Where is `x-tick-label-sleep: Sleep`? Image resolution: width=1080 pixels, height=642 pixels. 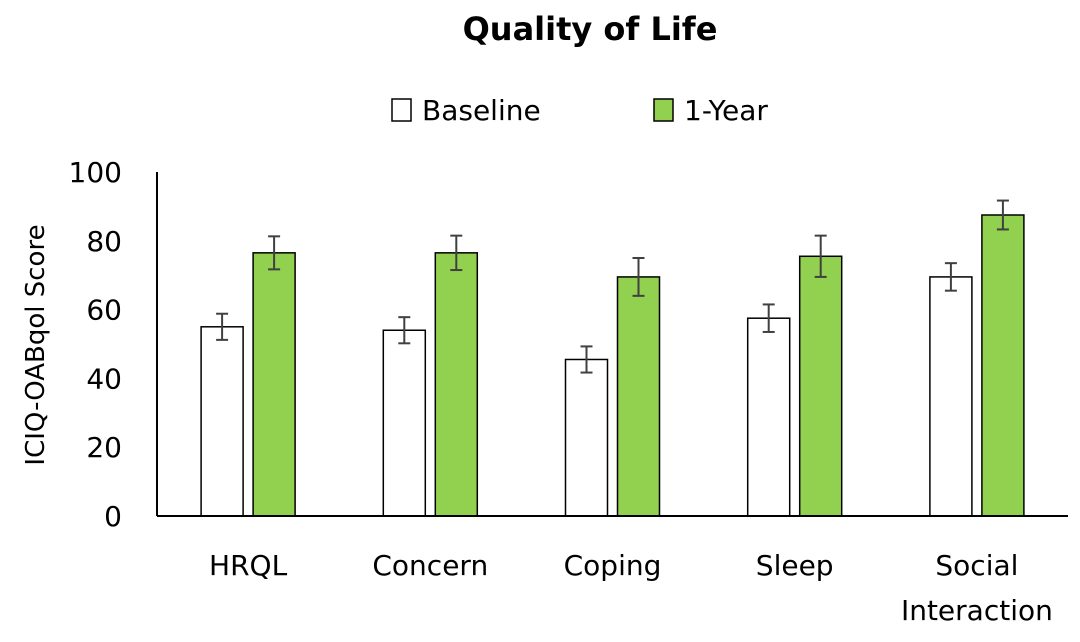
x-tick-label-sleep: Sleep is located at coordinates (795, 565).